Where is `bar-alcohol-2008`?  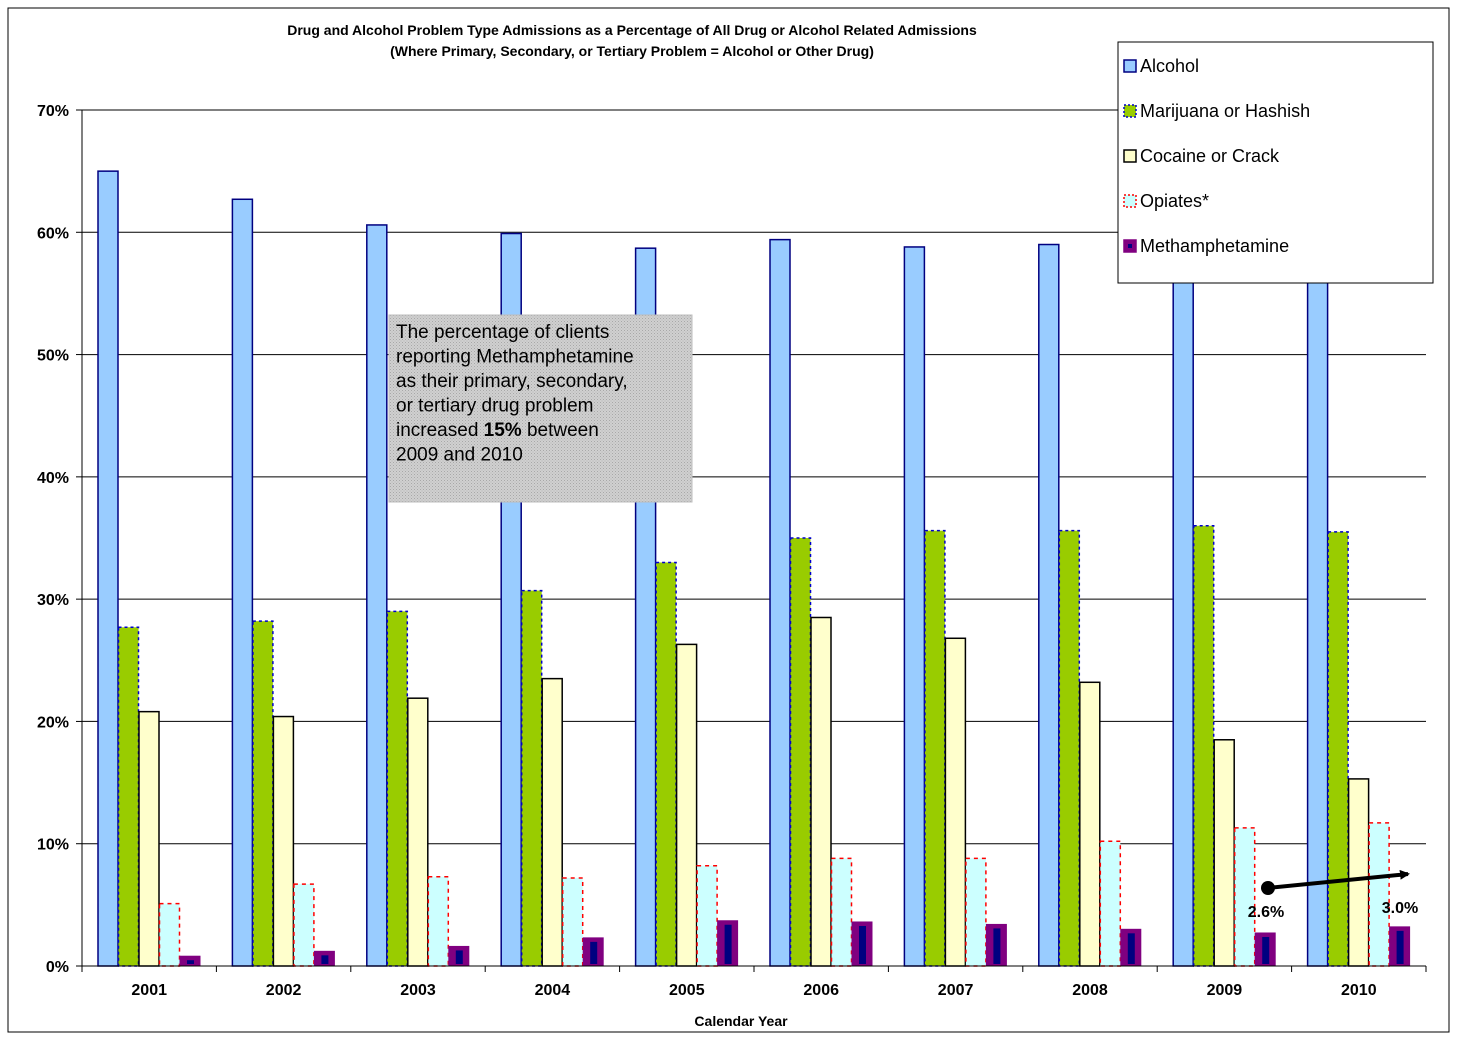 bar-alcohol-2008 is located at coordinates (1049, 605).